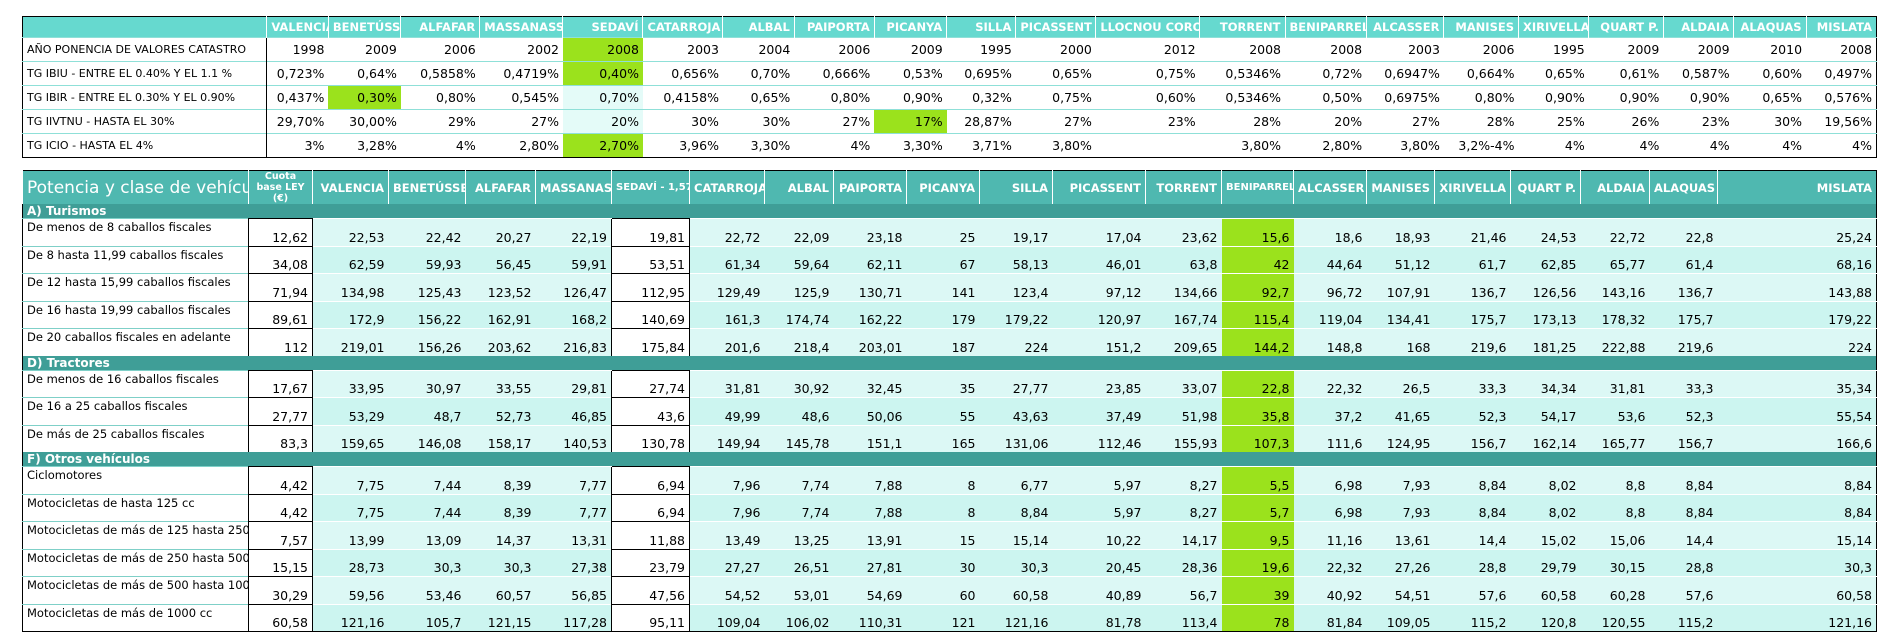  I want to click on fee-value: 168, so click(1400, 342).